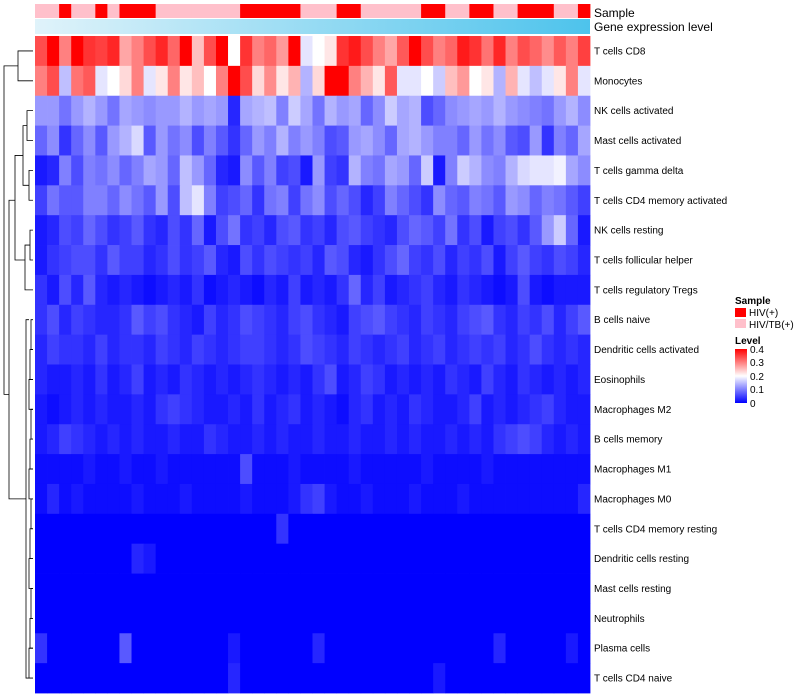  What do you see at coordinates (622, 649) in the screenshot?
I see `row-label: Plasma cells` at bounding box center [622, 649].